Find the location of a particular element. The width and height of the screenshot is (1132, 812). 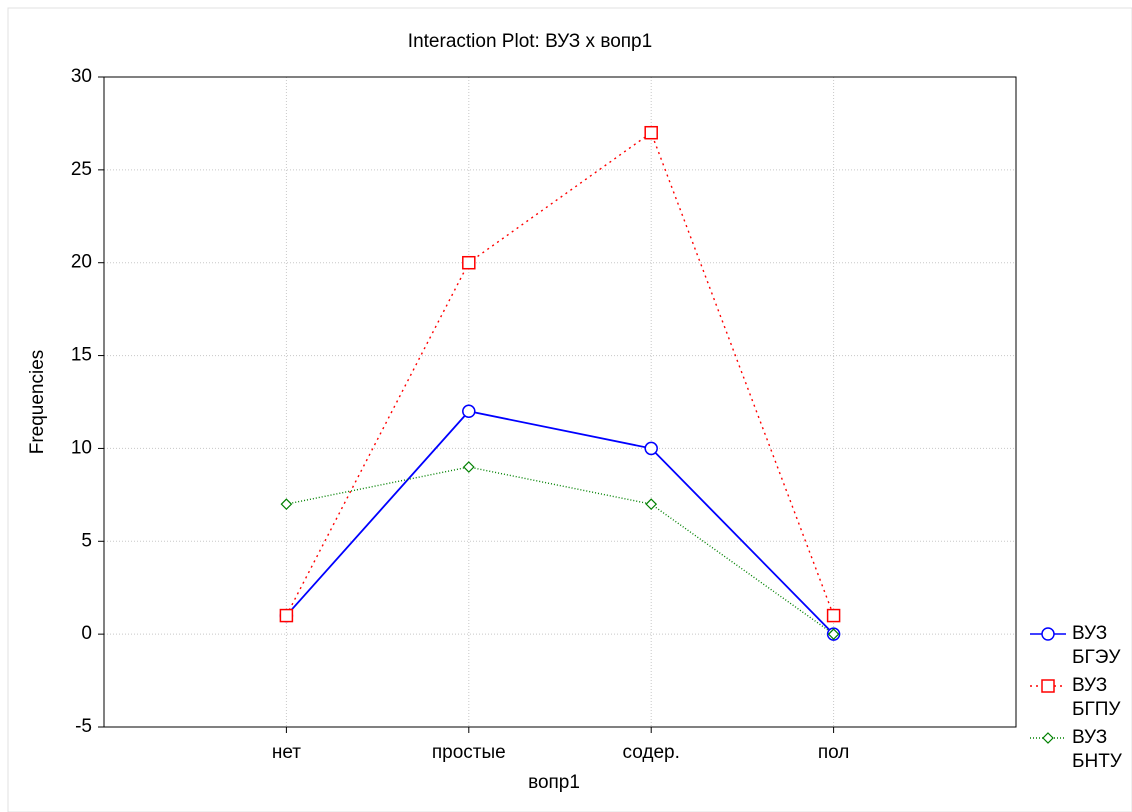

x-tick-label: простые is located at coordinates (469, 752).